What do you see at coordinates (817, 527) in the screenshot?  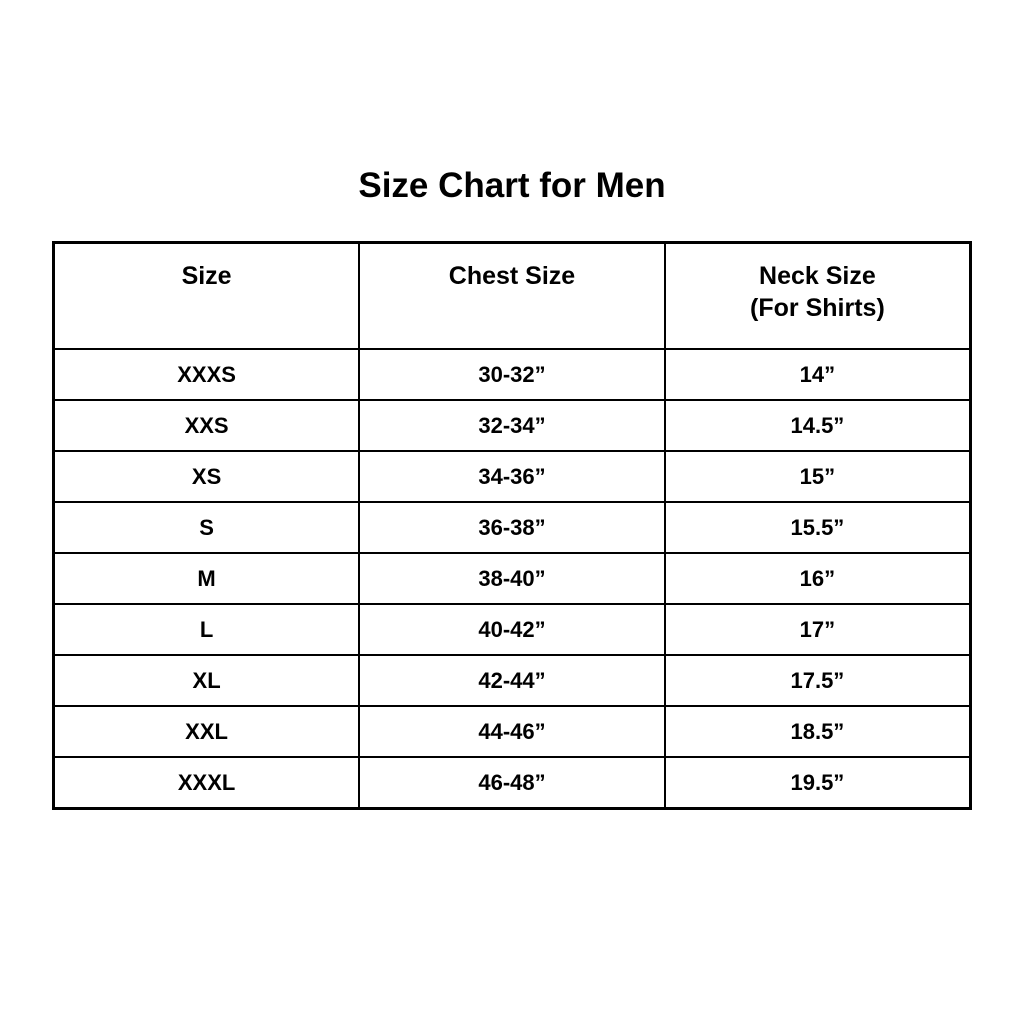 I see `neck-size-cell: 15.5”` at bounding box center [817, 527].